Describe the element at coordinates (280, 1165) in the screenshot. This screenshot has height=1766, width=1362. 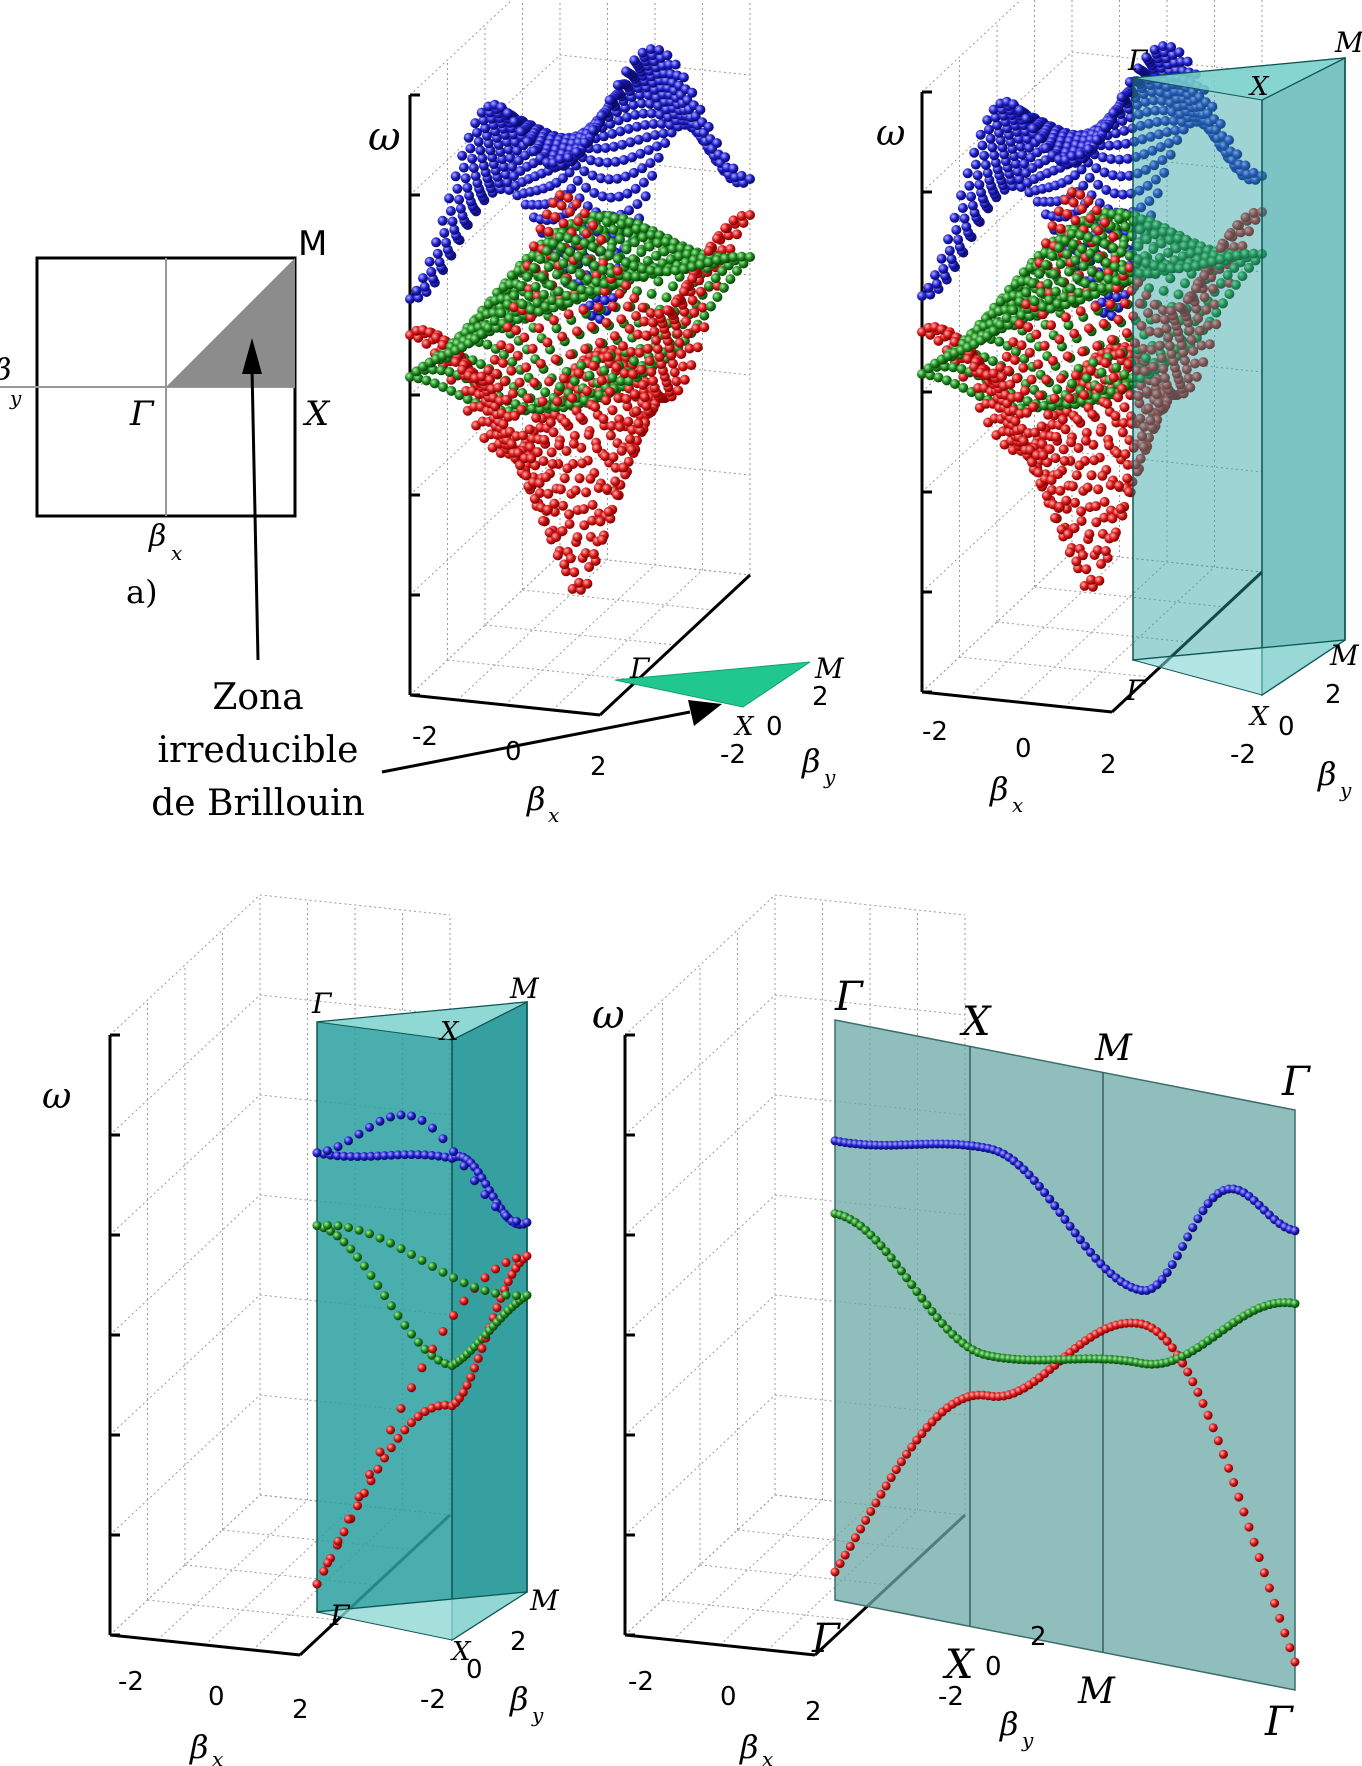
I see `panel-d-grid-line` at that location.